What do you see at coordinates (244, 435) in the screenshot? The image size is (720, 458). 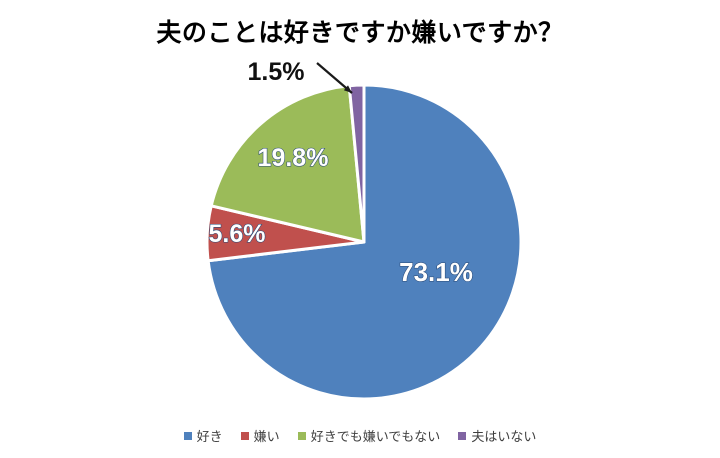 I see `legend-swatch-kirai-icon` at bounding box center [244, 435].